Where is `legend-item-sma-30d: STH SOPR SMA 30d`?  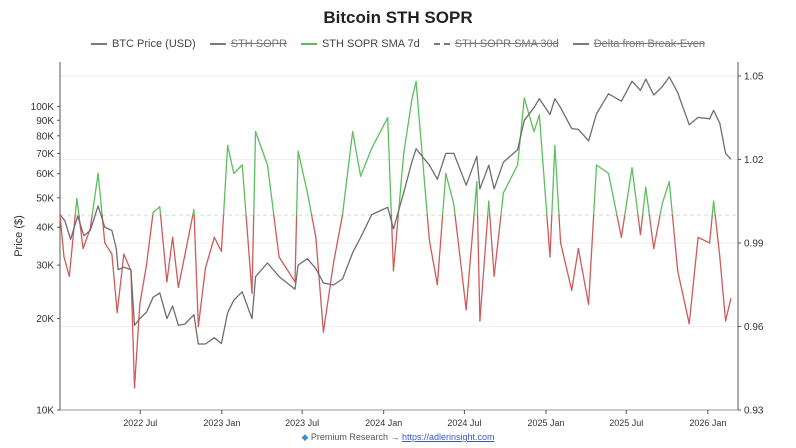
legend-item-sma-30d: STH SOPR SMA 30d is located at coordinates (496, 44).